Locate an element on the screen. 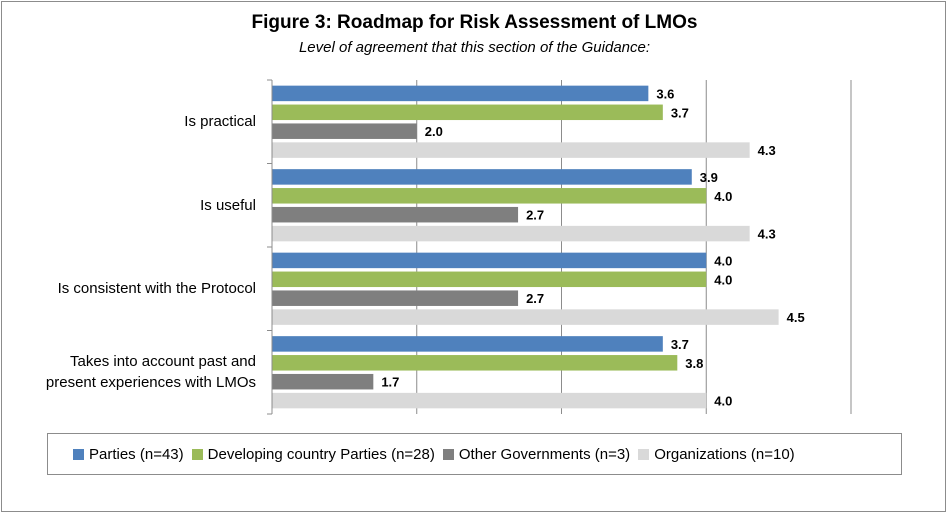 Image resolution: width=949 pixels, height=515 pixels. legend-label: Organizations (n=10) is located at coordinates (724, 454).